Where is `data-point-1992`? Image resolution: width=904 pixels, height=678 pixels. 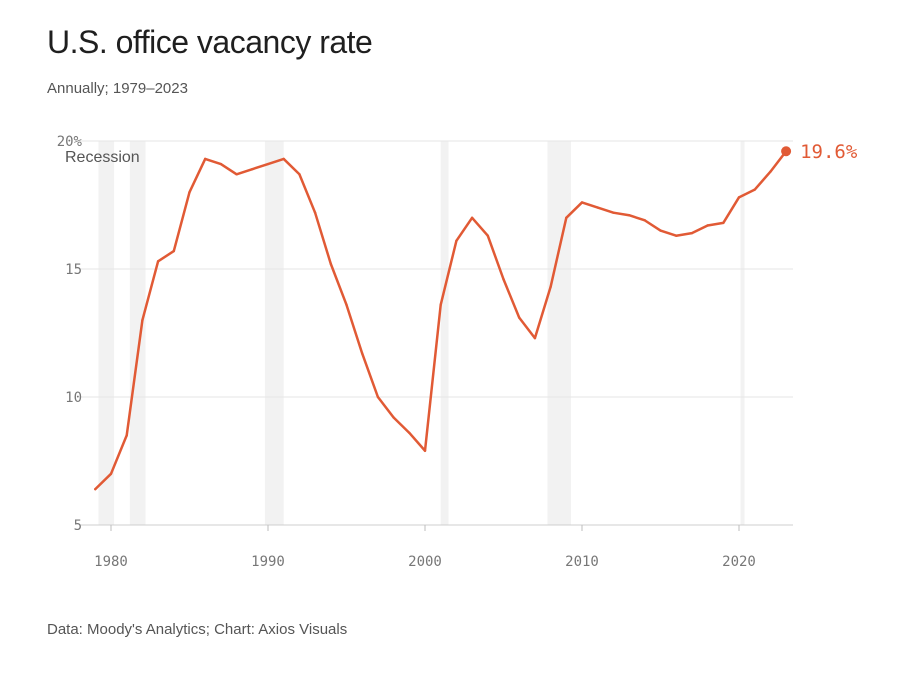
data-point-1992 is located at coordinates (299, 174).